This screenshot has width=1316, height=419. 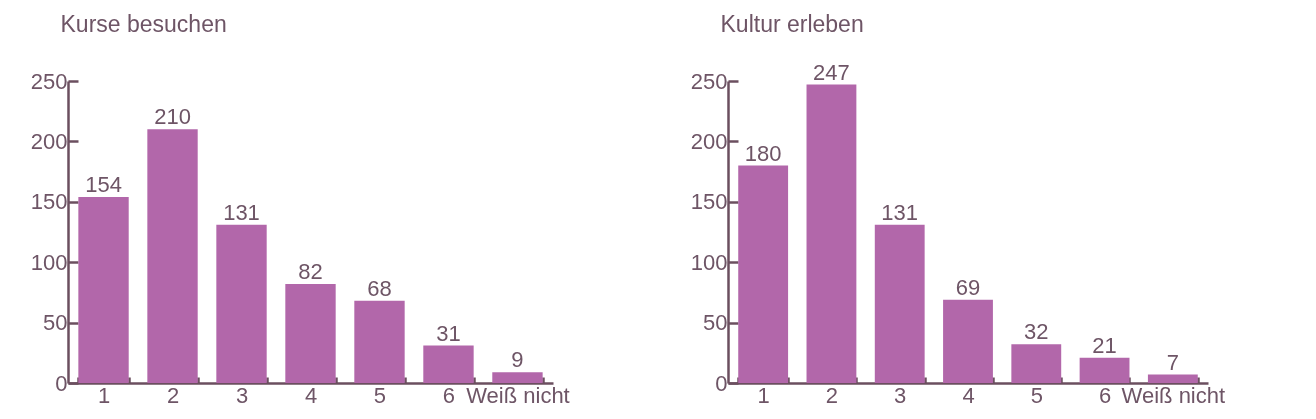 I want to click on data-label: 82, so click(x=310, y=271).